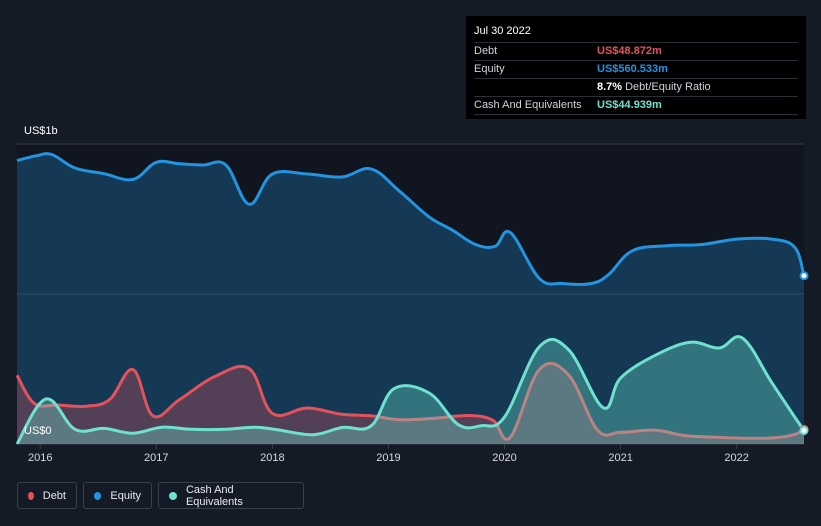 This screenshot has height=526, width=821. I want to click on legend-equity-label: Equity, so click(125, 495).